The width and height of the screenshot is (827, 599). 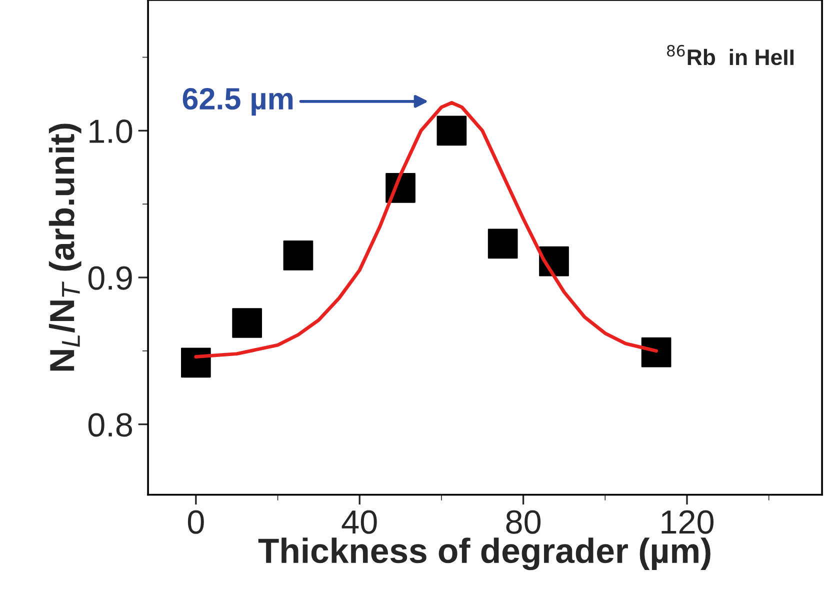 What do you see at coordinates (110, 425) in the screenshot?
I see `y-tick-label: 0.8` at bounding box center [110, 425].